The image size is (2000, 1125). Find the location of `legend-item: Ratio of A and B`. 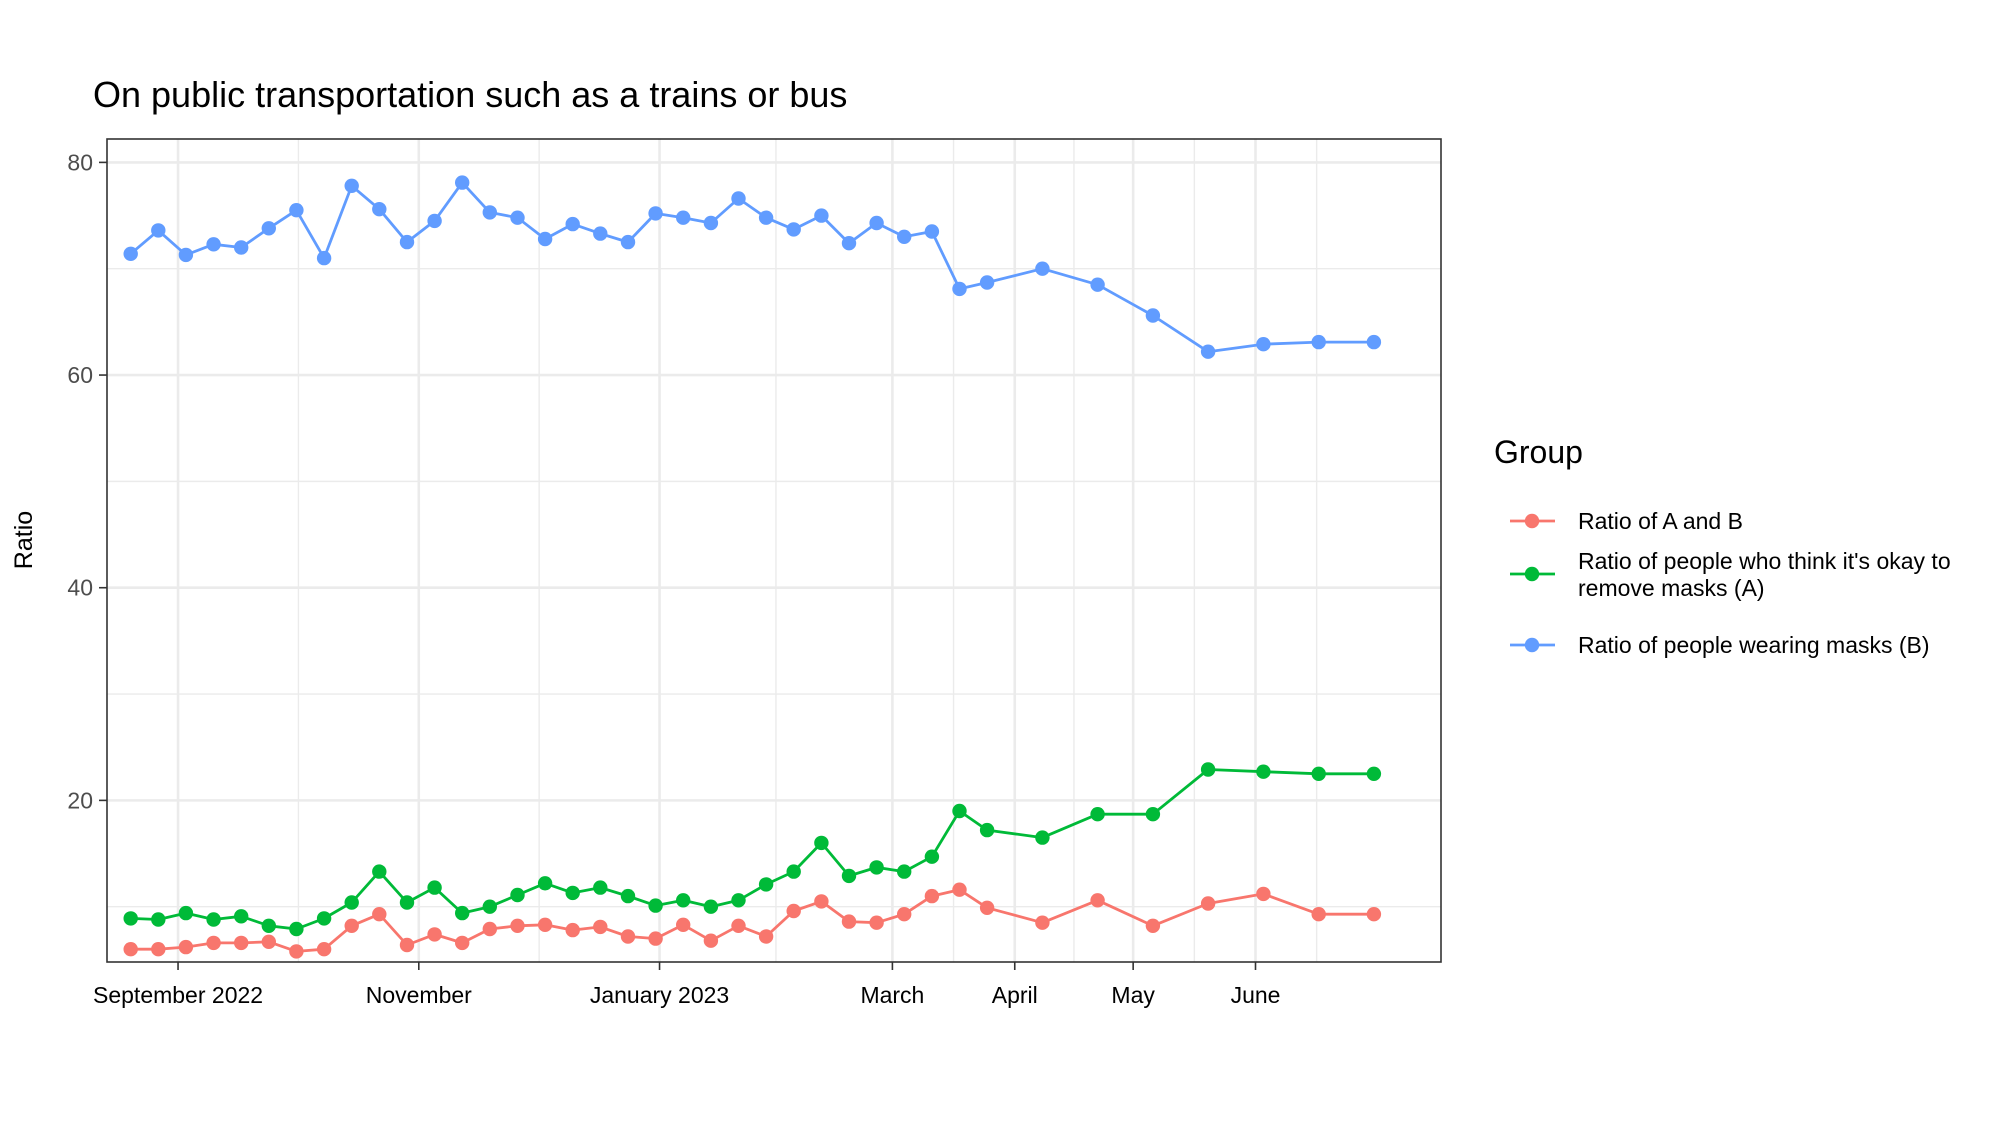

legend-item: Ratio of A and B is located at coordinates (1626, 521).